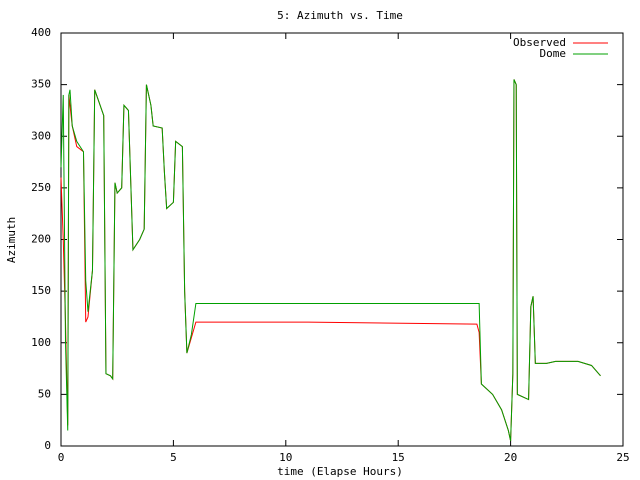  I want to click on legend-label: Dome, so click(553, 53).